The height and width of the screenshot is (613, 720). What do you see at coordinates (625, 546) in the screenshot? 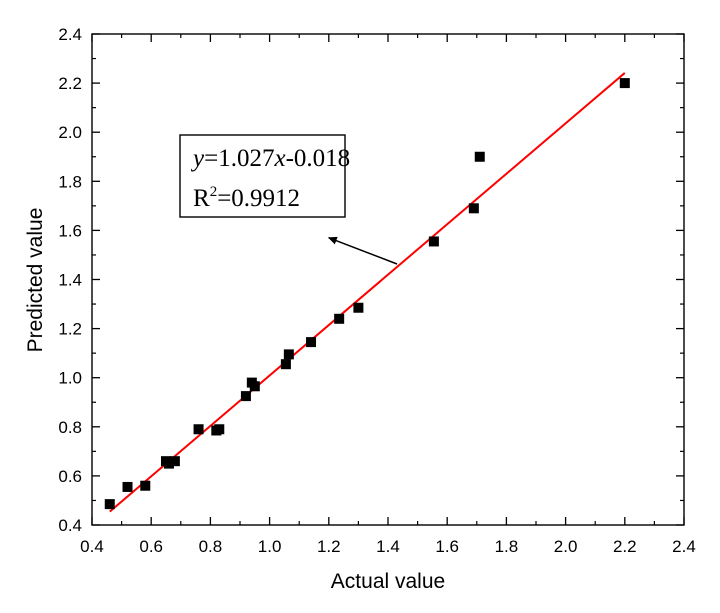
I see `x-tick-label: 2.2` at bounding box center [625, 546].